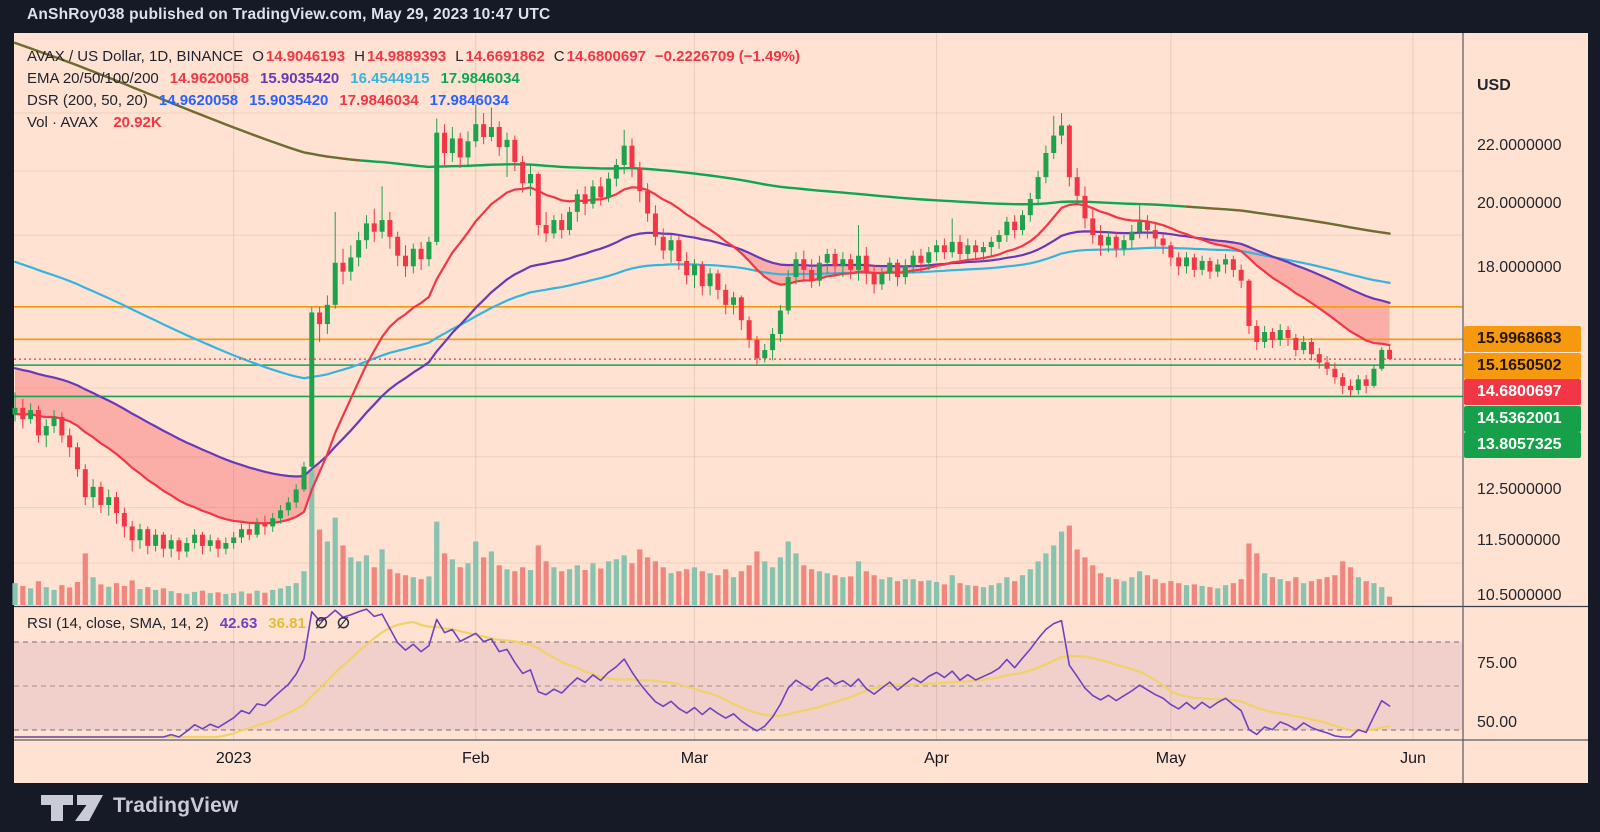  Describe the element at coordinates (390, 78) in the screenshot. I see `ema-value: 16.4544915` at that location.